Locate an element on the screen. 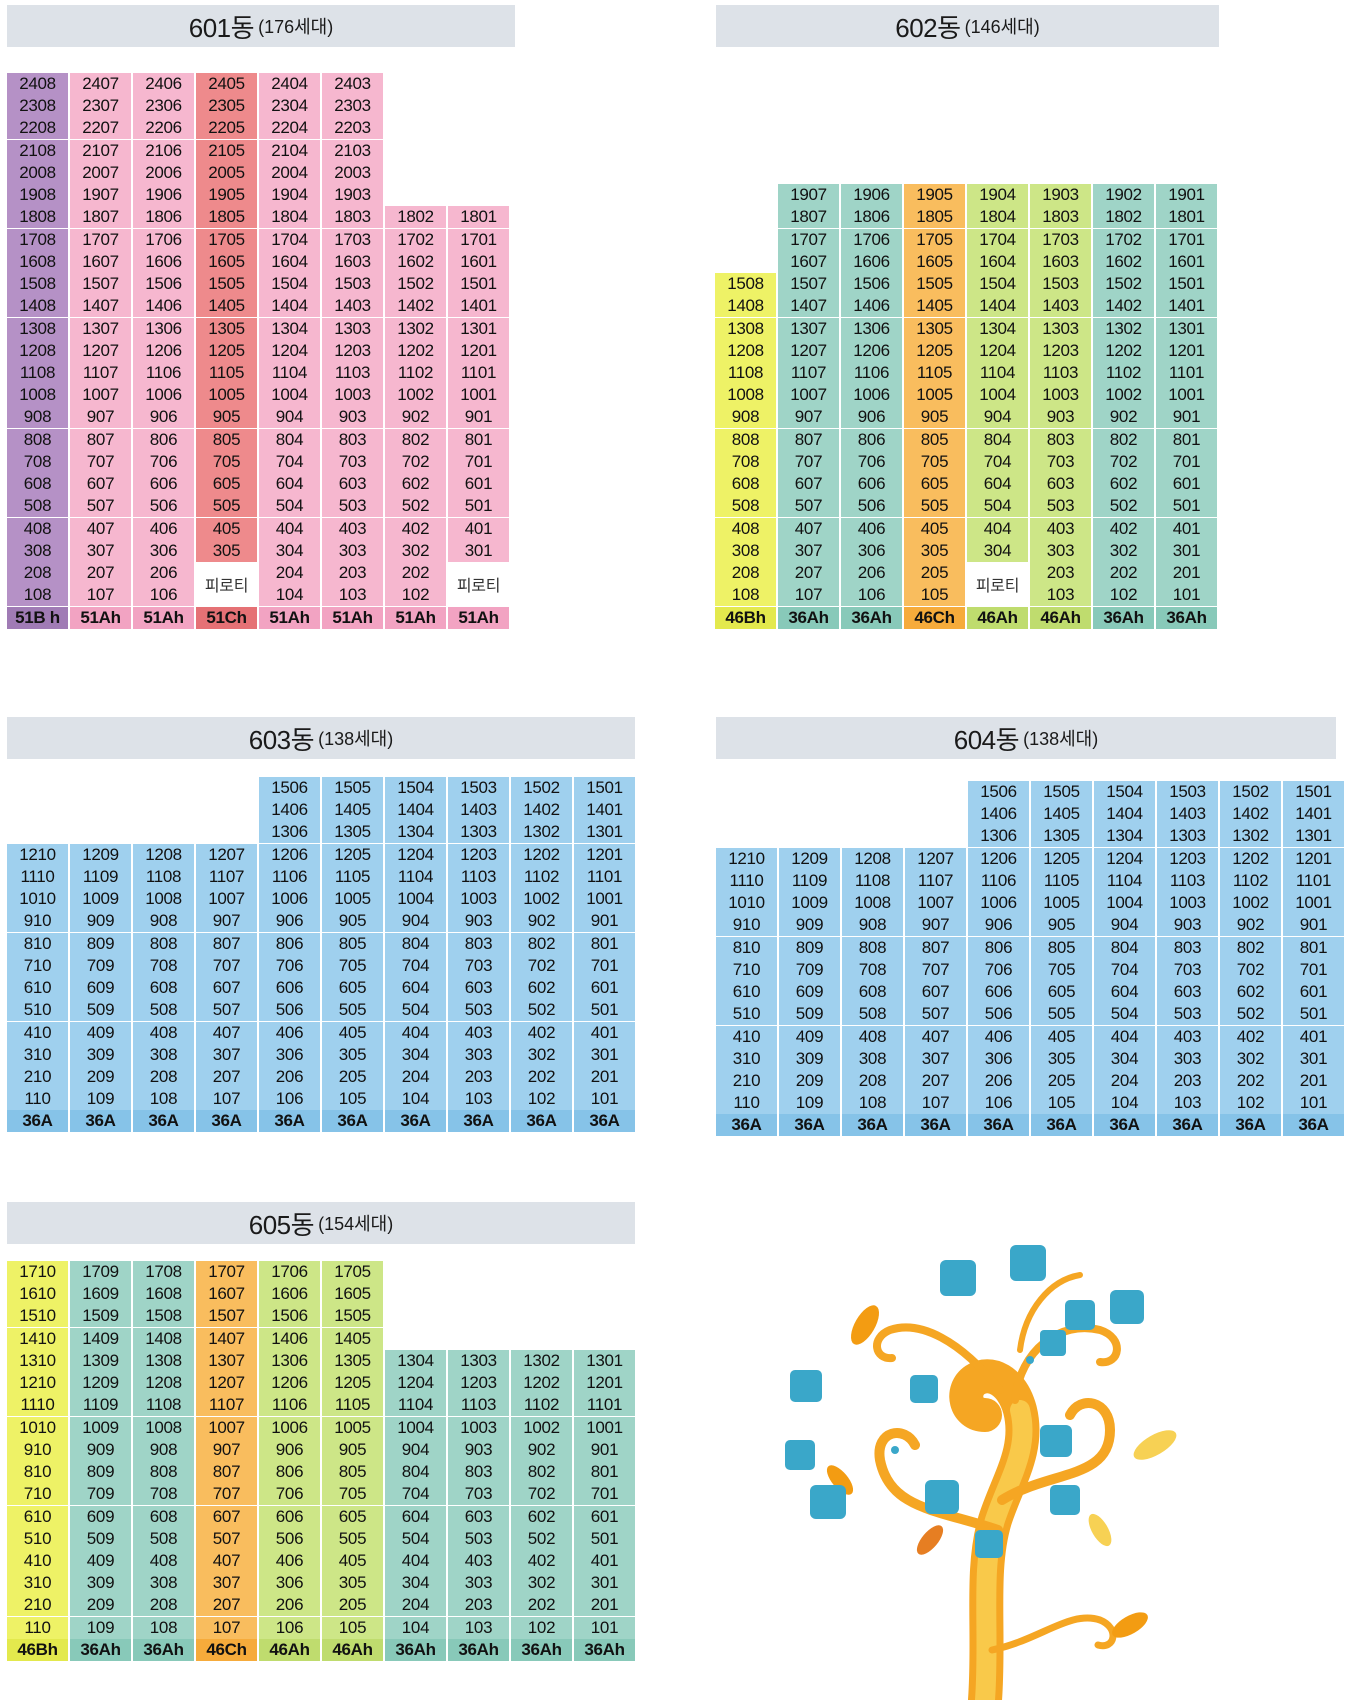 This screenshot has height=1702, width=1352. unit-cell: 103 is located at coordinates (1187, 1103).